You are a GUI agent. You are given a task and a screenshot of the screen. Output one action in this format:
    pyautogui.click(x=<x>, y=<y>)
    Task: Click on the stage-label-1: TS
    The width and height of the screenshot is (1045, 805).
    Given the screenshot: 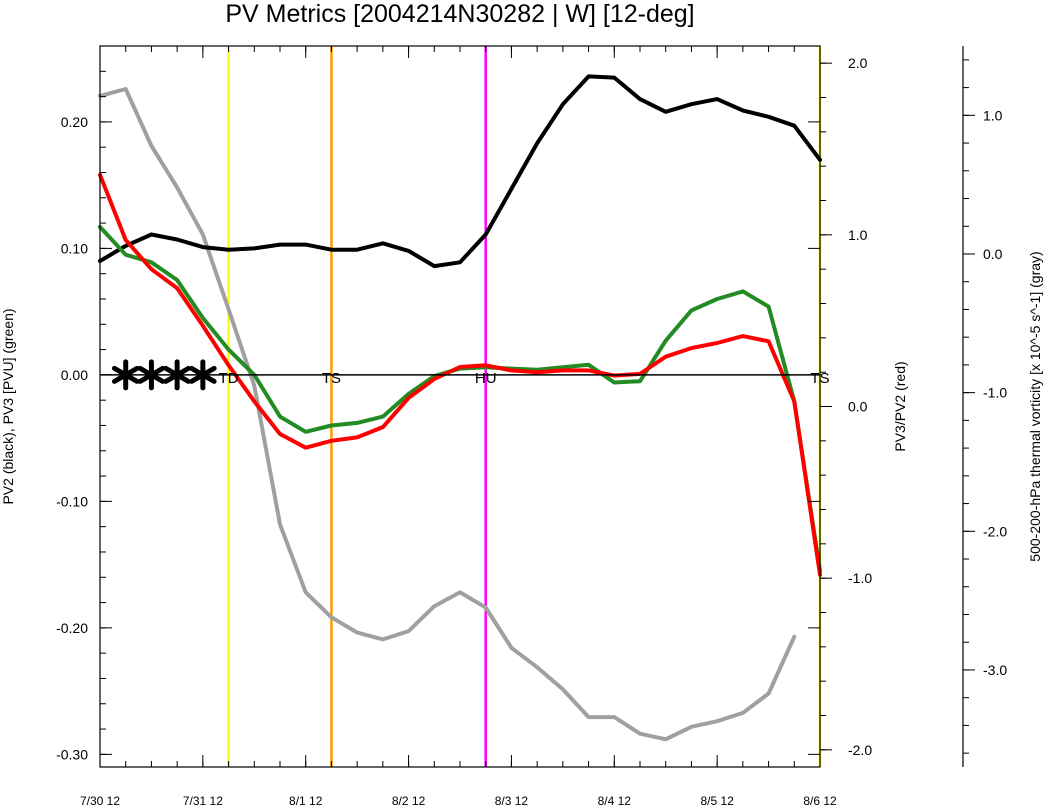 What is the action you would take?
    pyautogui.click(x=331, y=378)
    